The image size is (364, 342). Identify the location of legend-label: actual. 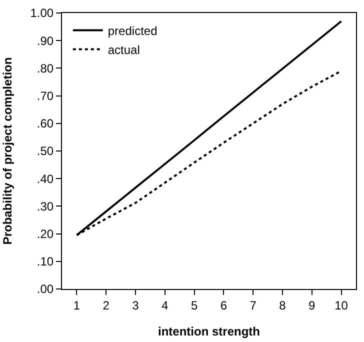
(124, 49).